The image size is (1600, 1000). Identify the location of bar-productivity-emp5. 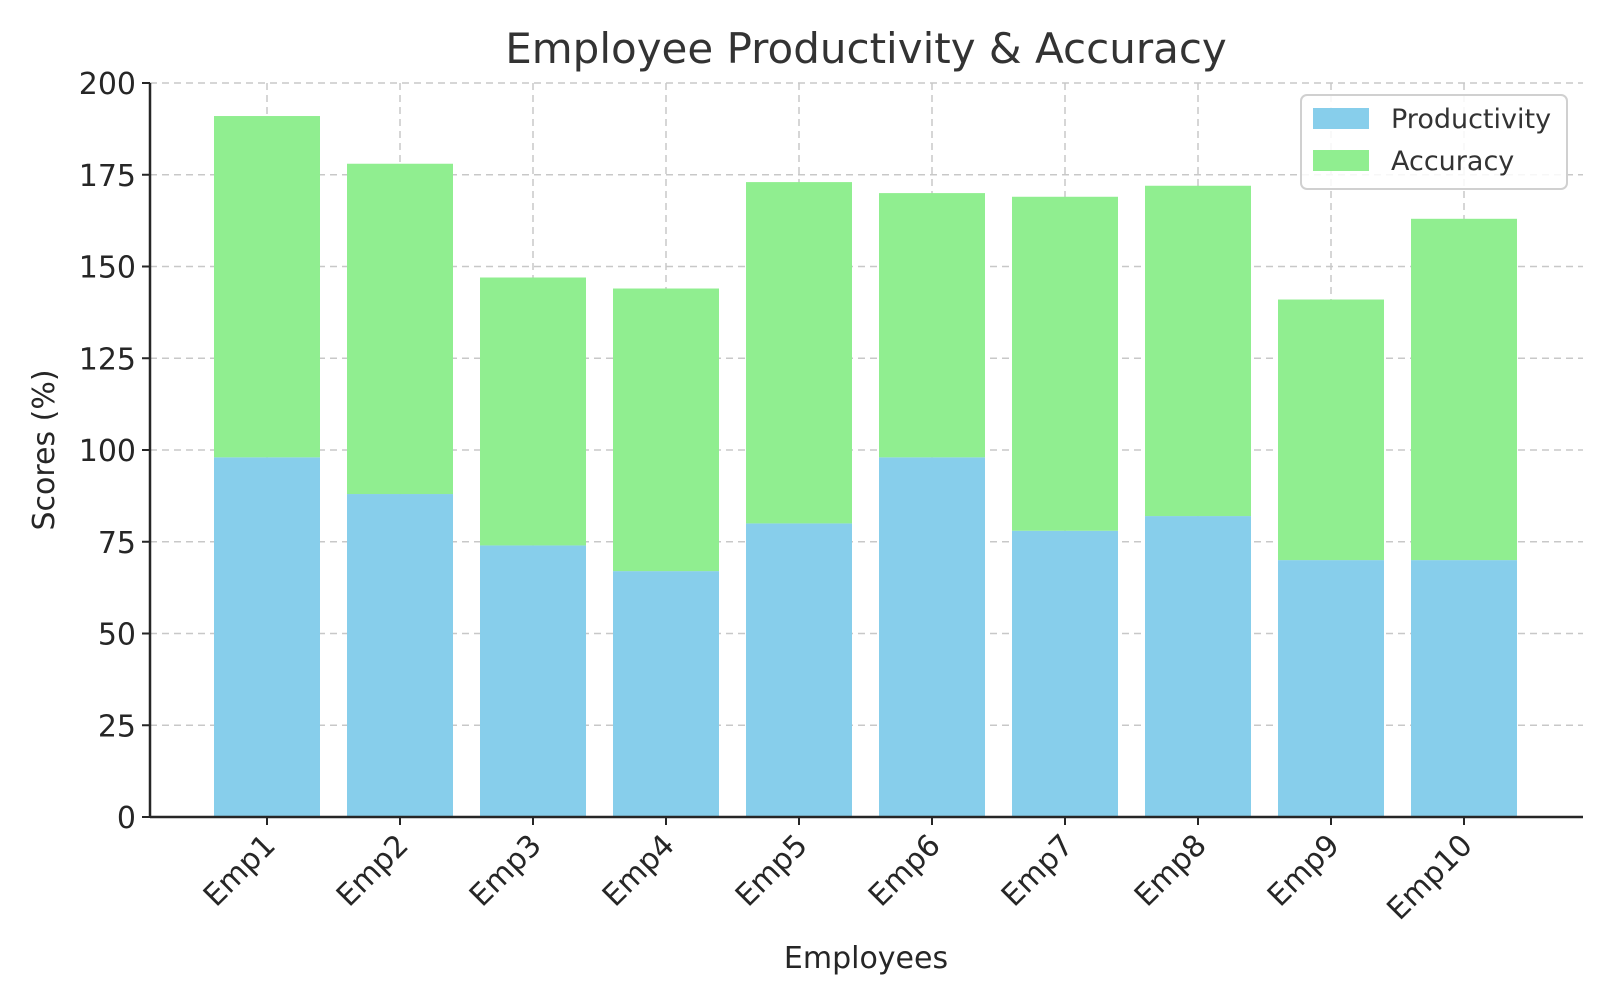
(799, 670).